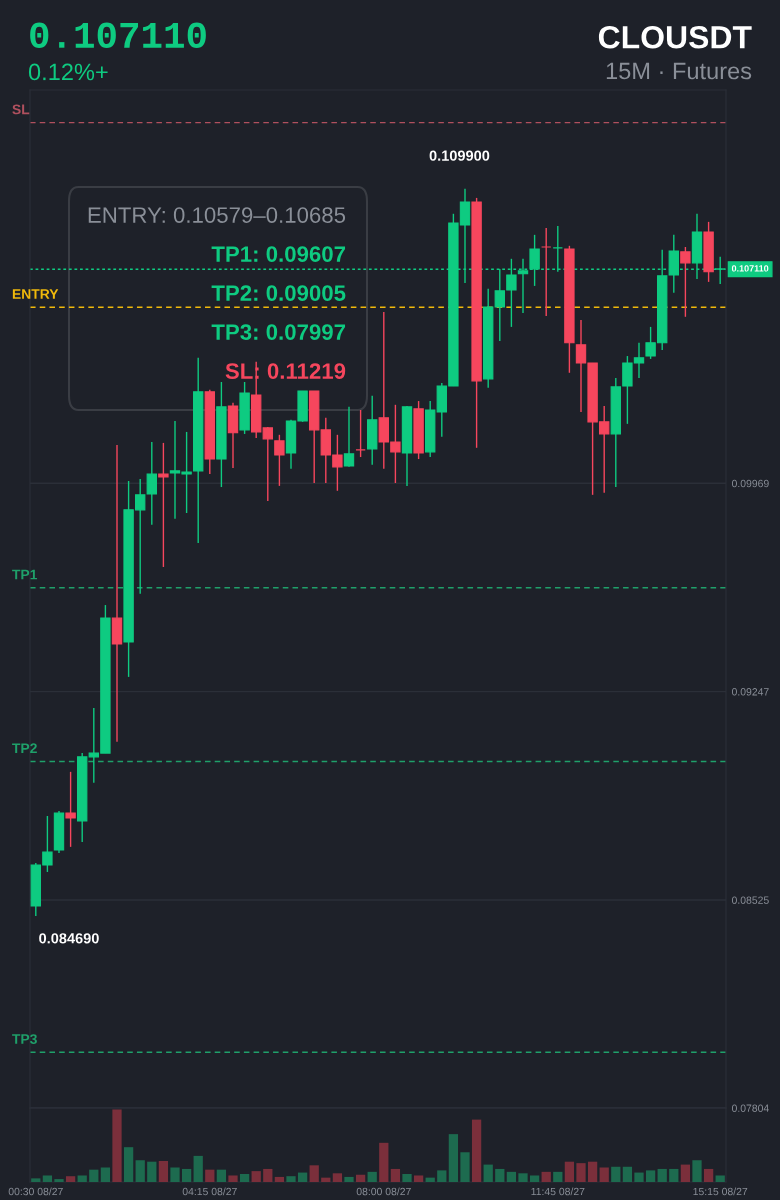  What do you see at coordinates (217, 215) in the screenshot?
I see `annotation: ENTRY: 0.10579–0.10685` at bounding box center [217, 215].